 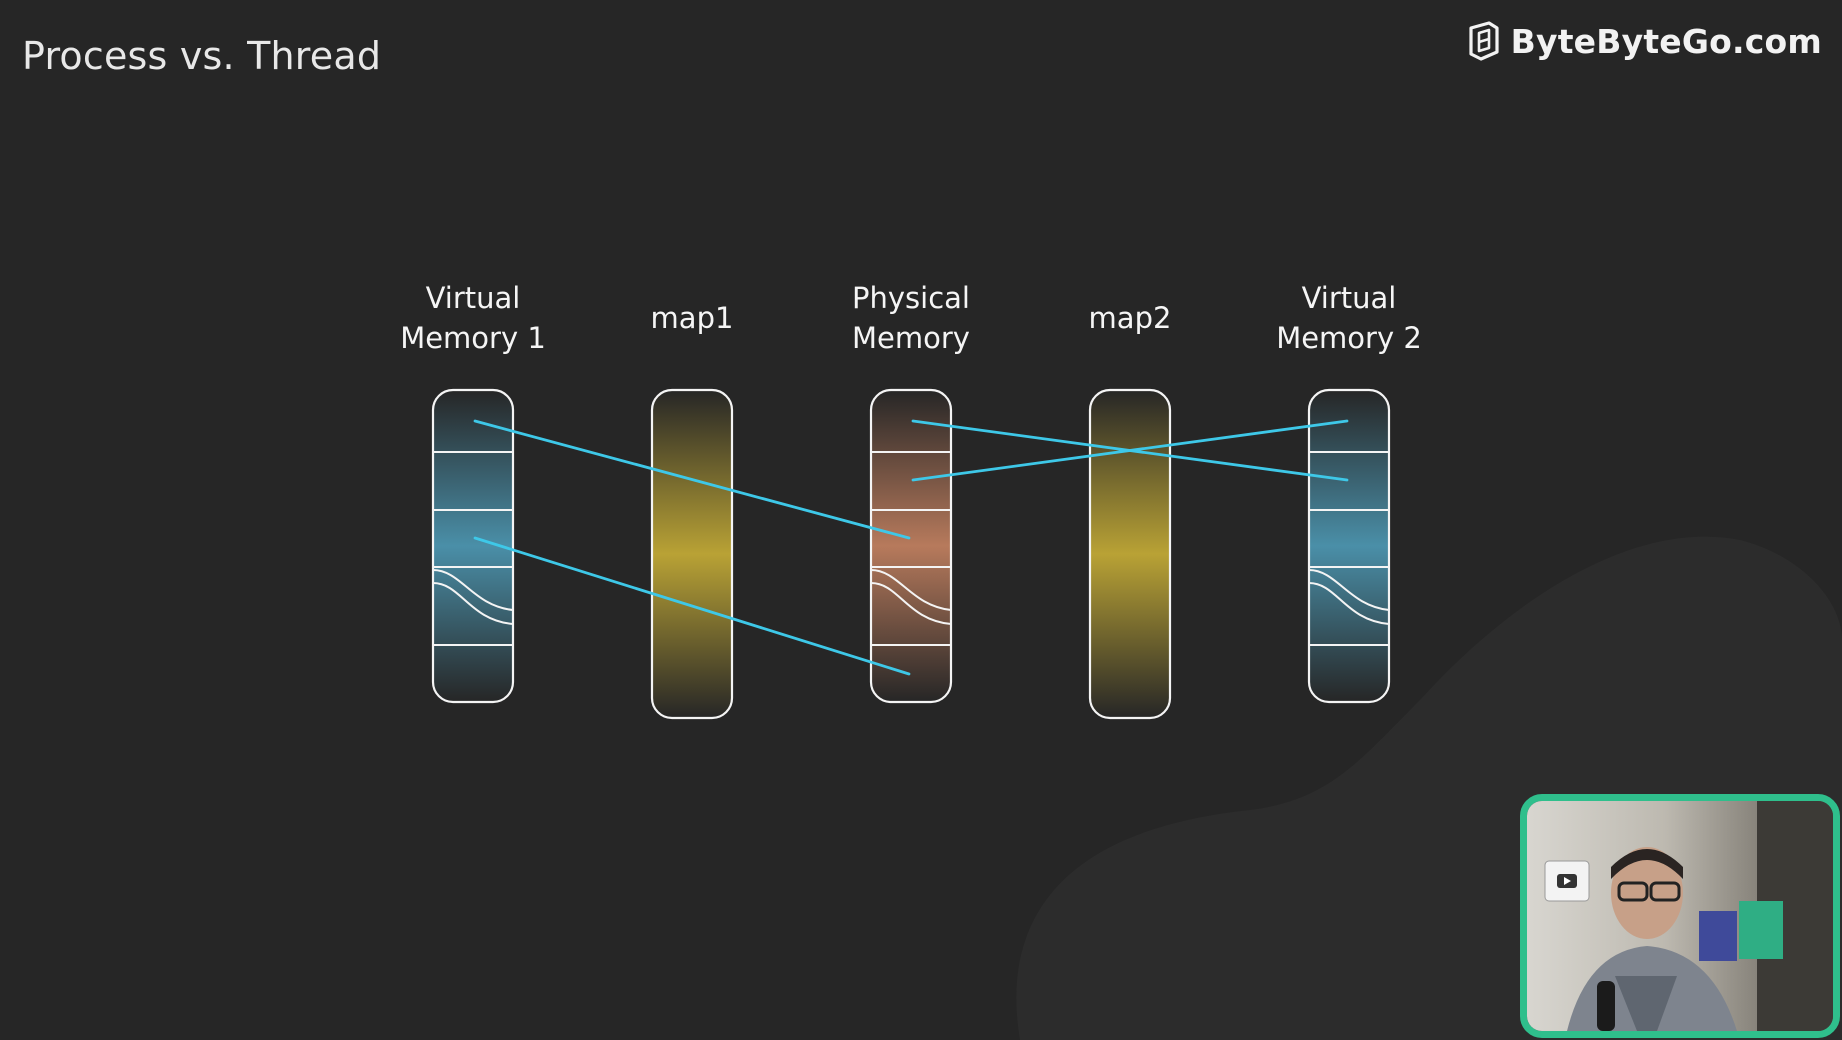 What do you see at coordinates (1606, 1006) in the screenshot?
I see `microphone-icon` at bounding box center [1606, 1006].